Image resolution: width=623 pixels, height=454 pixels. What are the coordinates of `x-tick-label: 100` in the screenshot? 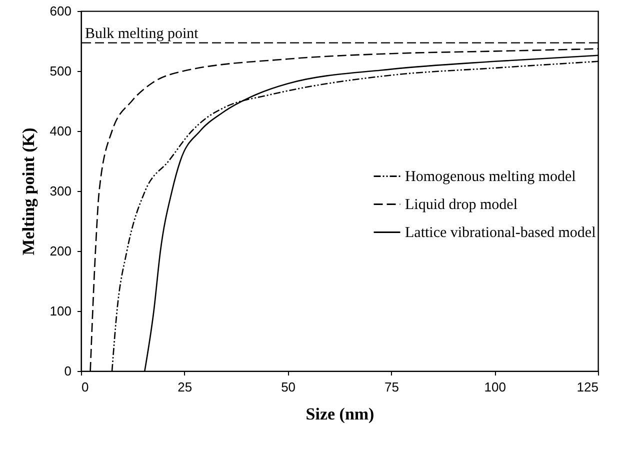 It's located at (495, 387).